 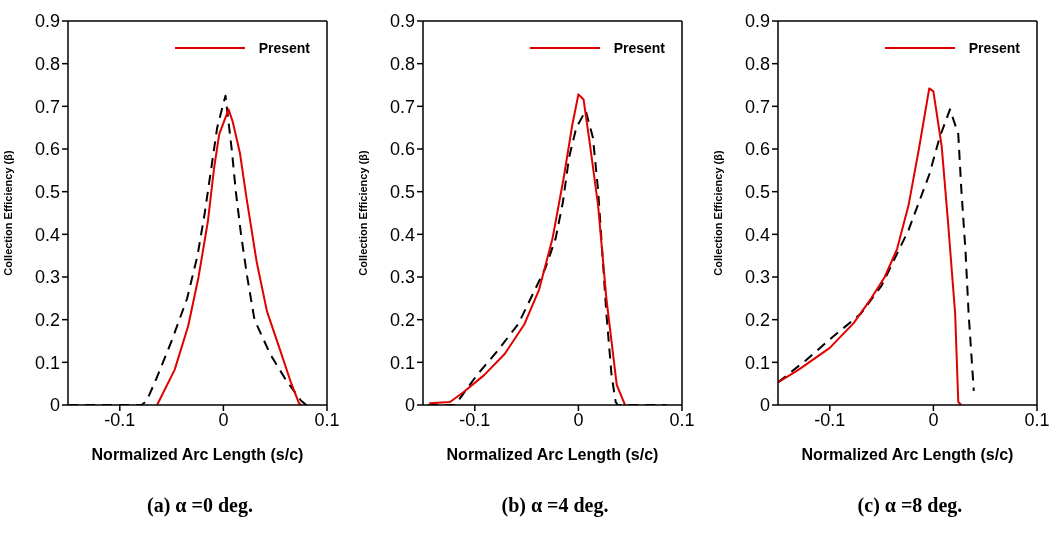 I want to click on text: (a) α =0 deg., so click(x=200, y=505).